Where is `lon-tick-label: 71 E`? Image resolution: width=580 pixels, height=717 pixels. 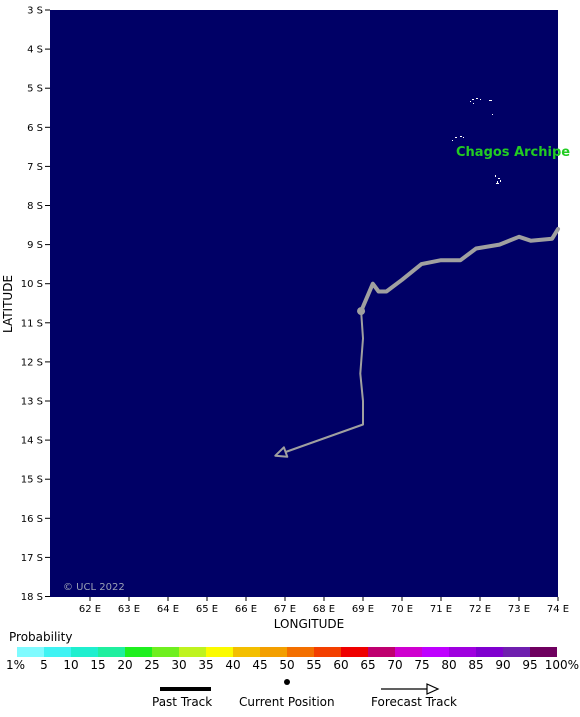
lon-tick-label: 71 E is located at coordinates (441, 609).